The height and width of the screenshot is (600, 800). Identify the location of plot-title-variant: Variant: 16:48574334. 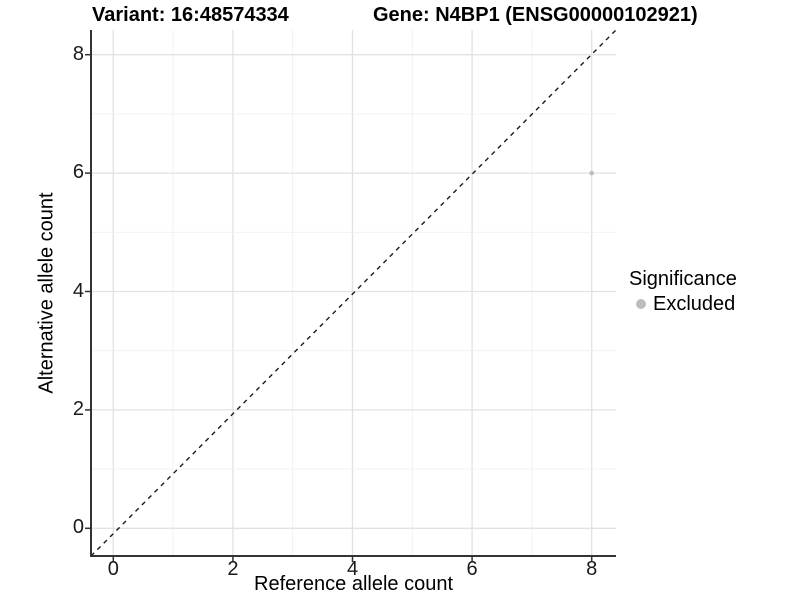
(190, 15).